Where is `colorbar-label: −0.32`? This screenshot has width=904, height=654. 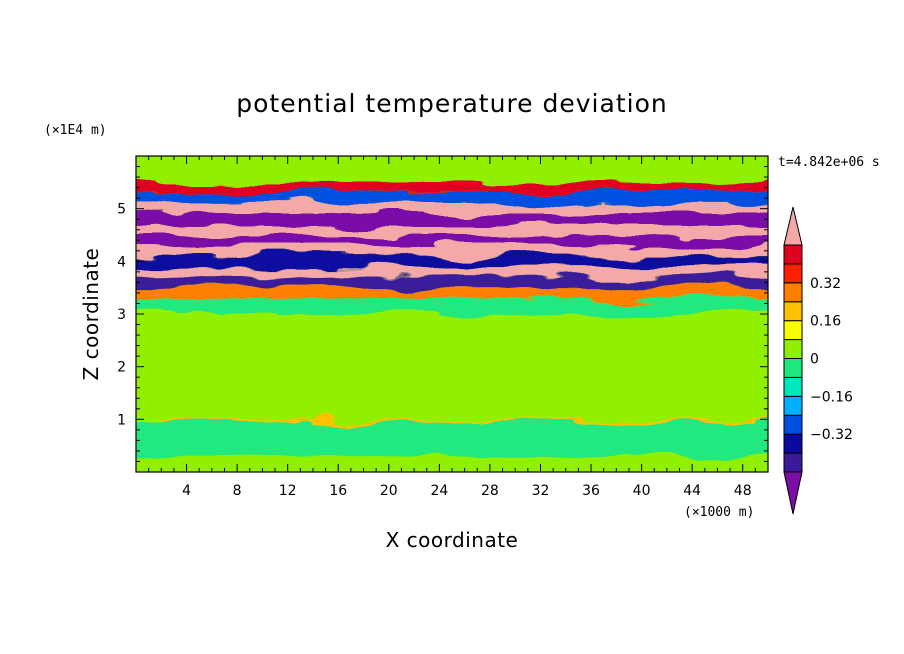 colorbar-label: −0.32 is located at coordinates (831, 435).